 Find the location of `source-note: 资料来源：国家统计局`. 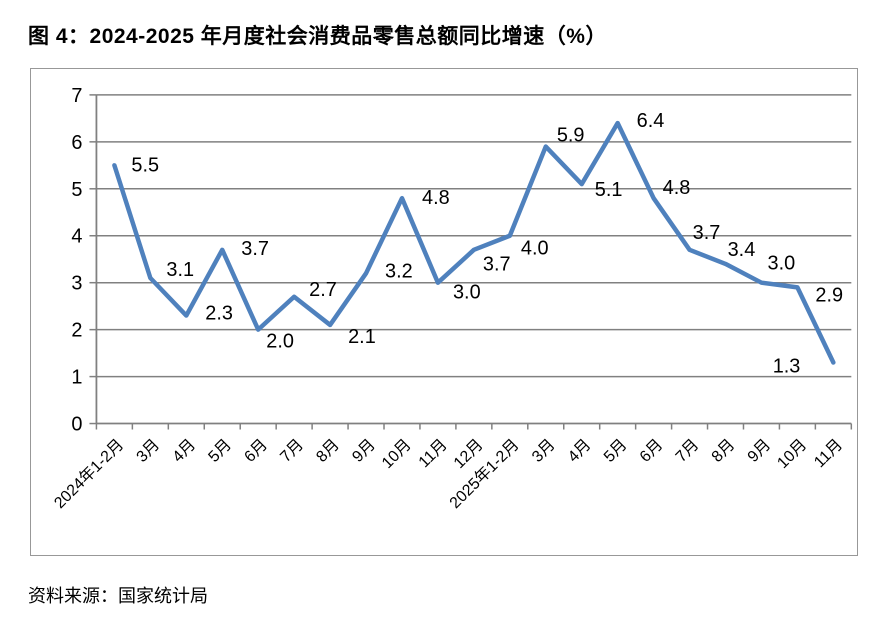

source-note: 资料来源：国家统计局 is located at coordinates (118, 596).